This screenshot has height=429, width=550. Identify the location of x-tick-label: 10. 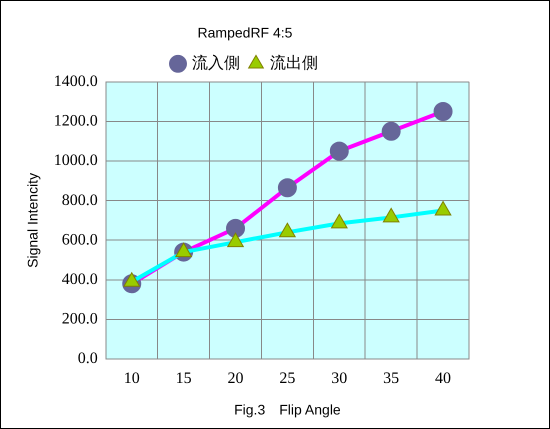
(132, 378).